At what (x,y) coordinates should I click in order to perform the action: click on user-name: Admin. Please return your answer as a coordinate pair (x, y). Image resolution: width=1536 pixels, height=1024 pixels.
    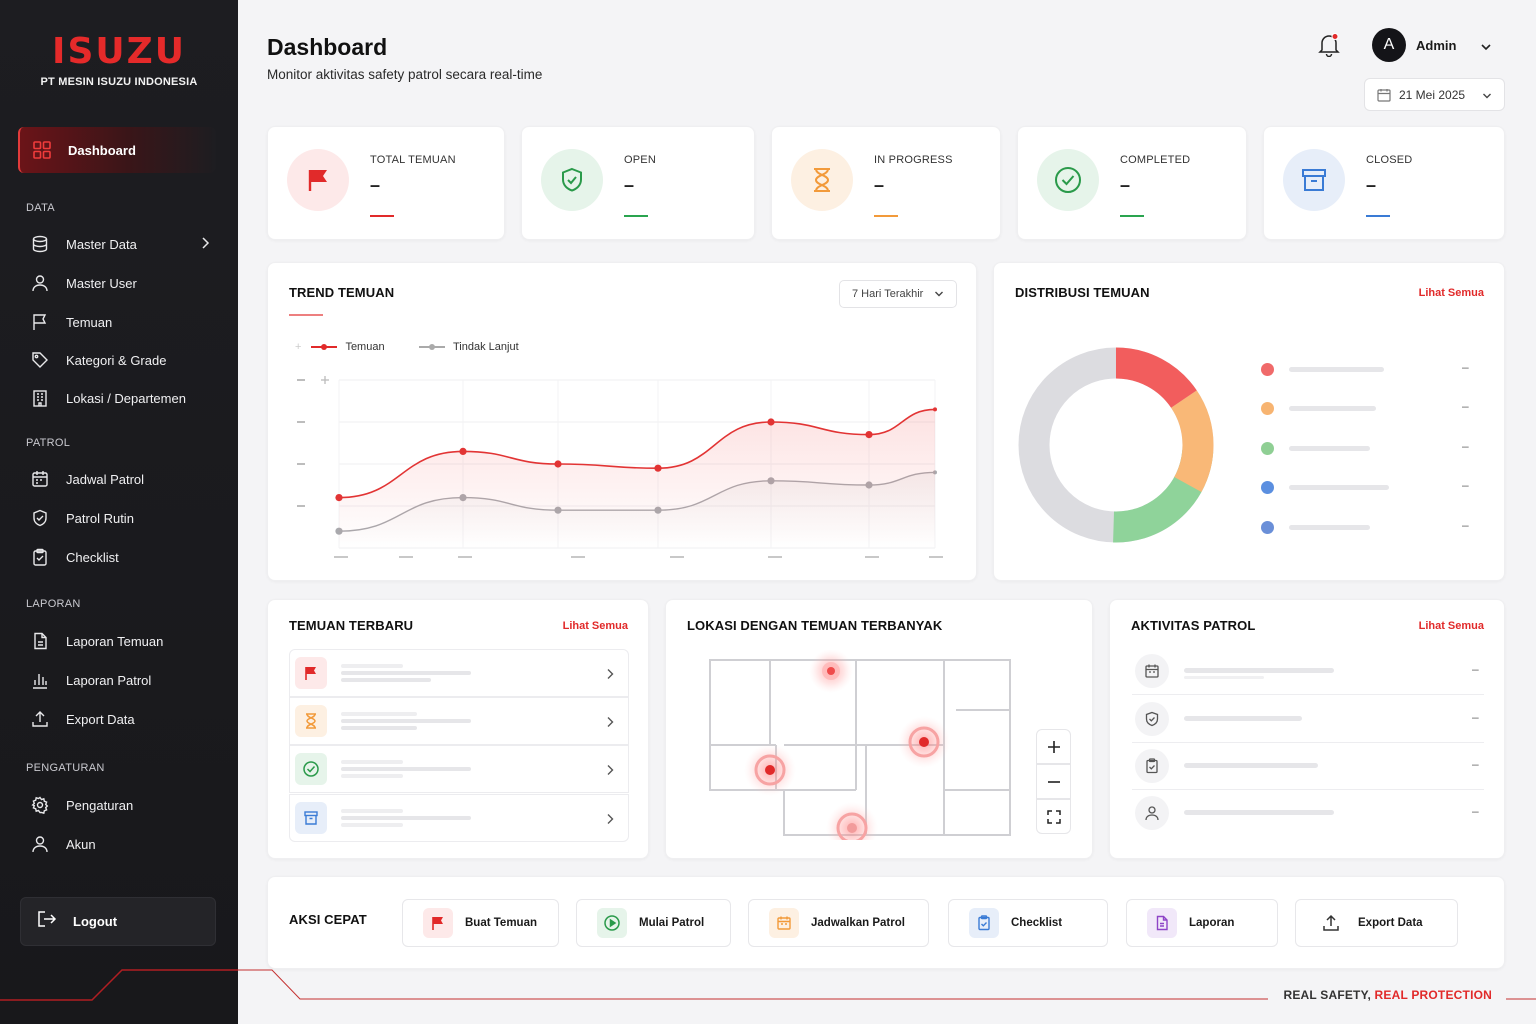
    Looking at the image, I should click on (1436, 45).